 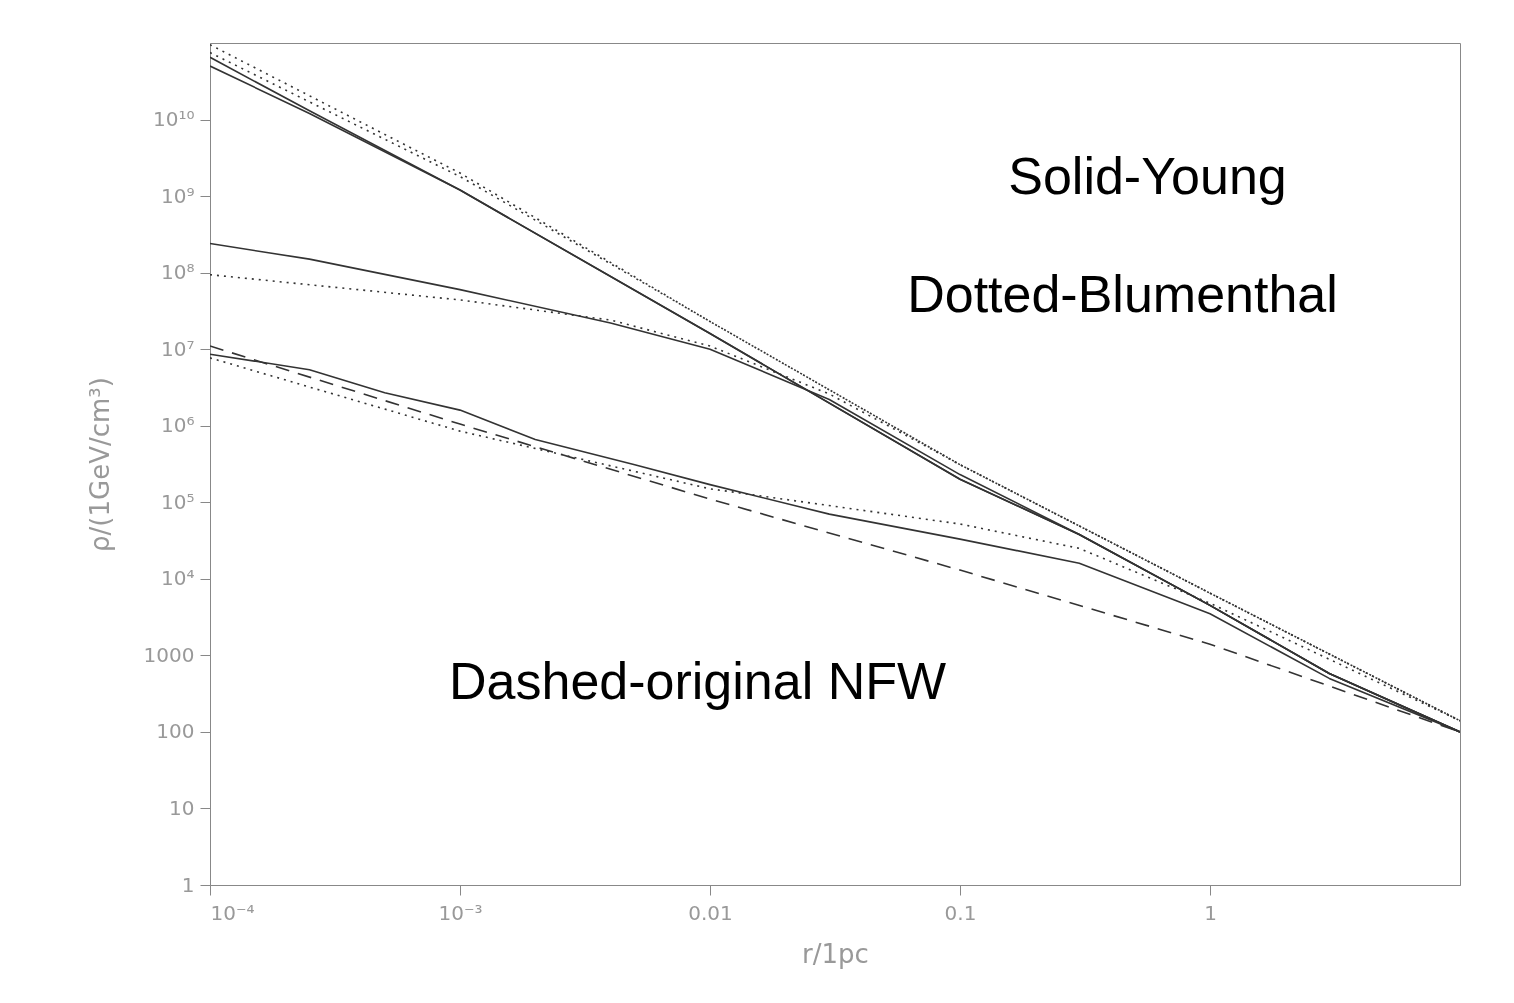 I want to click on y-tick-label: 100, so click(x=175, y=731).